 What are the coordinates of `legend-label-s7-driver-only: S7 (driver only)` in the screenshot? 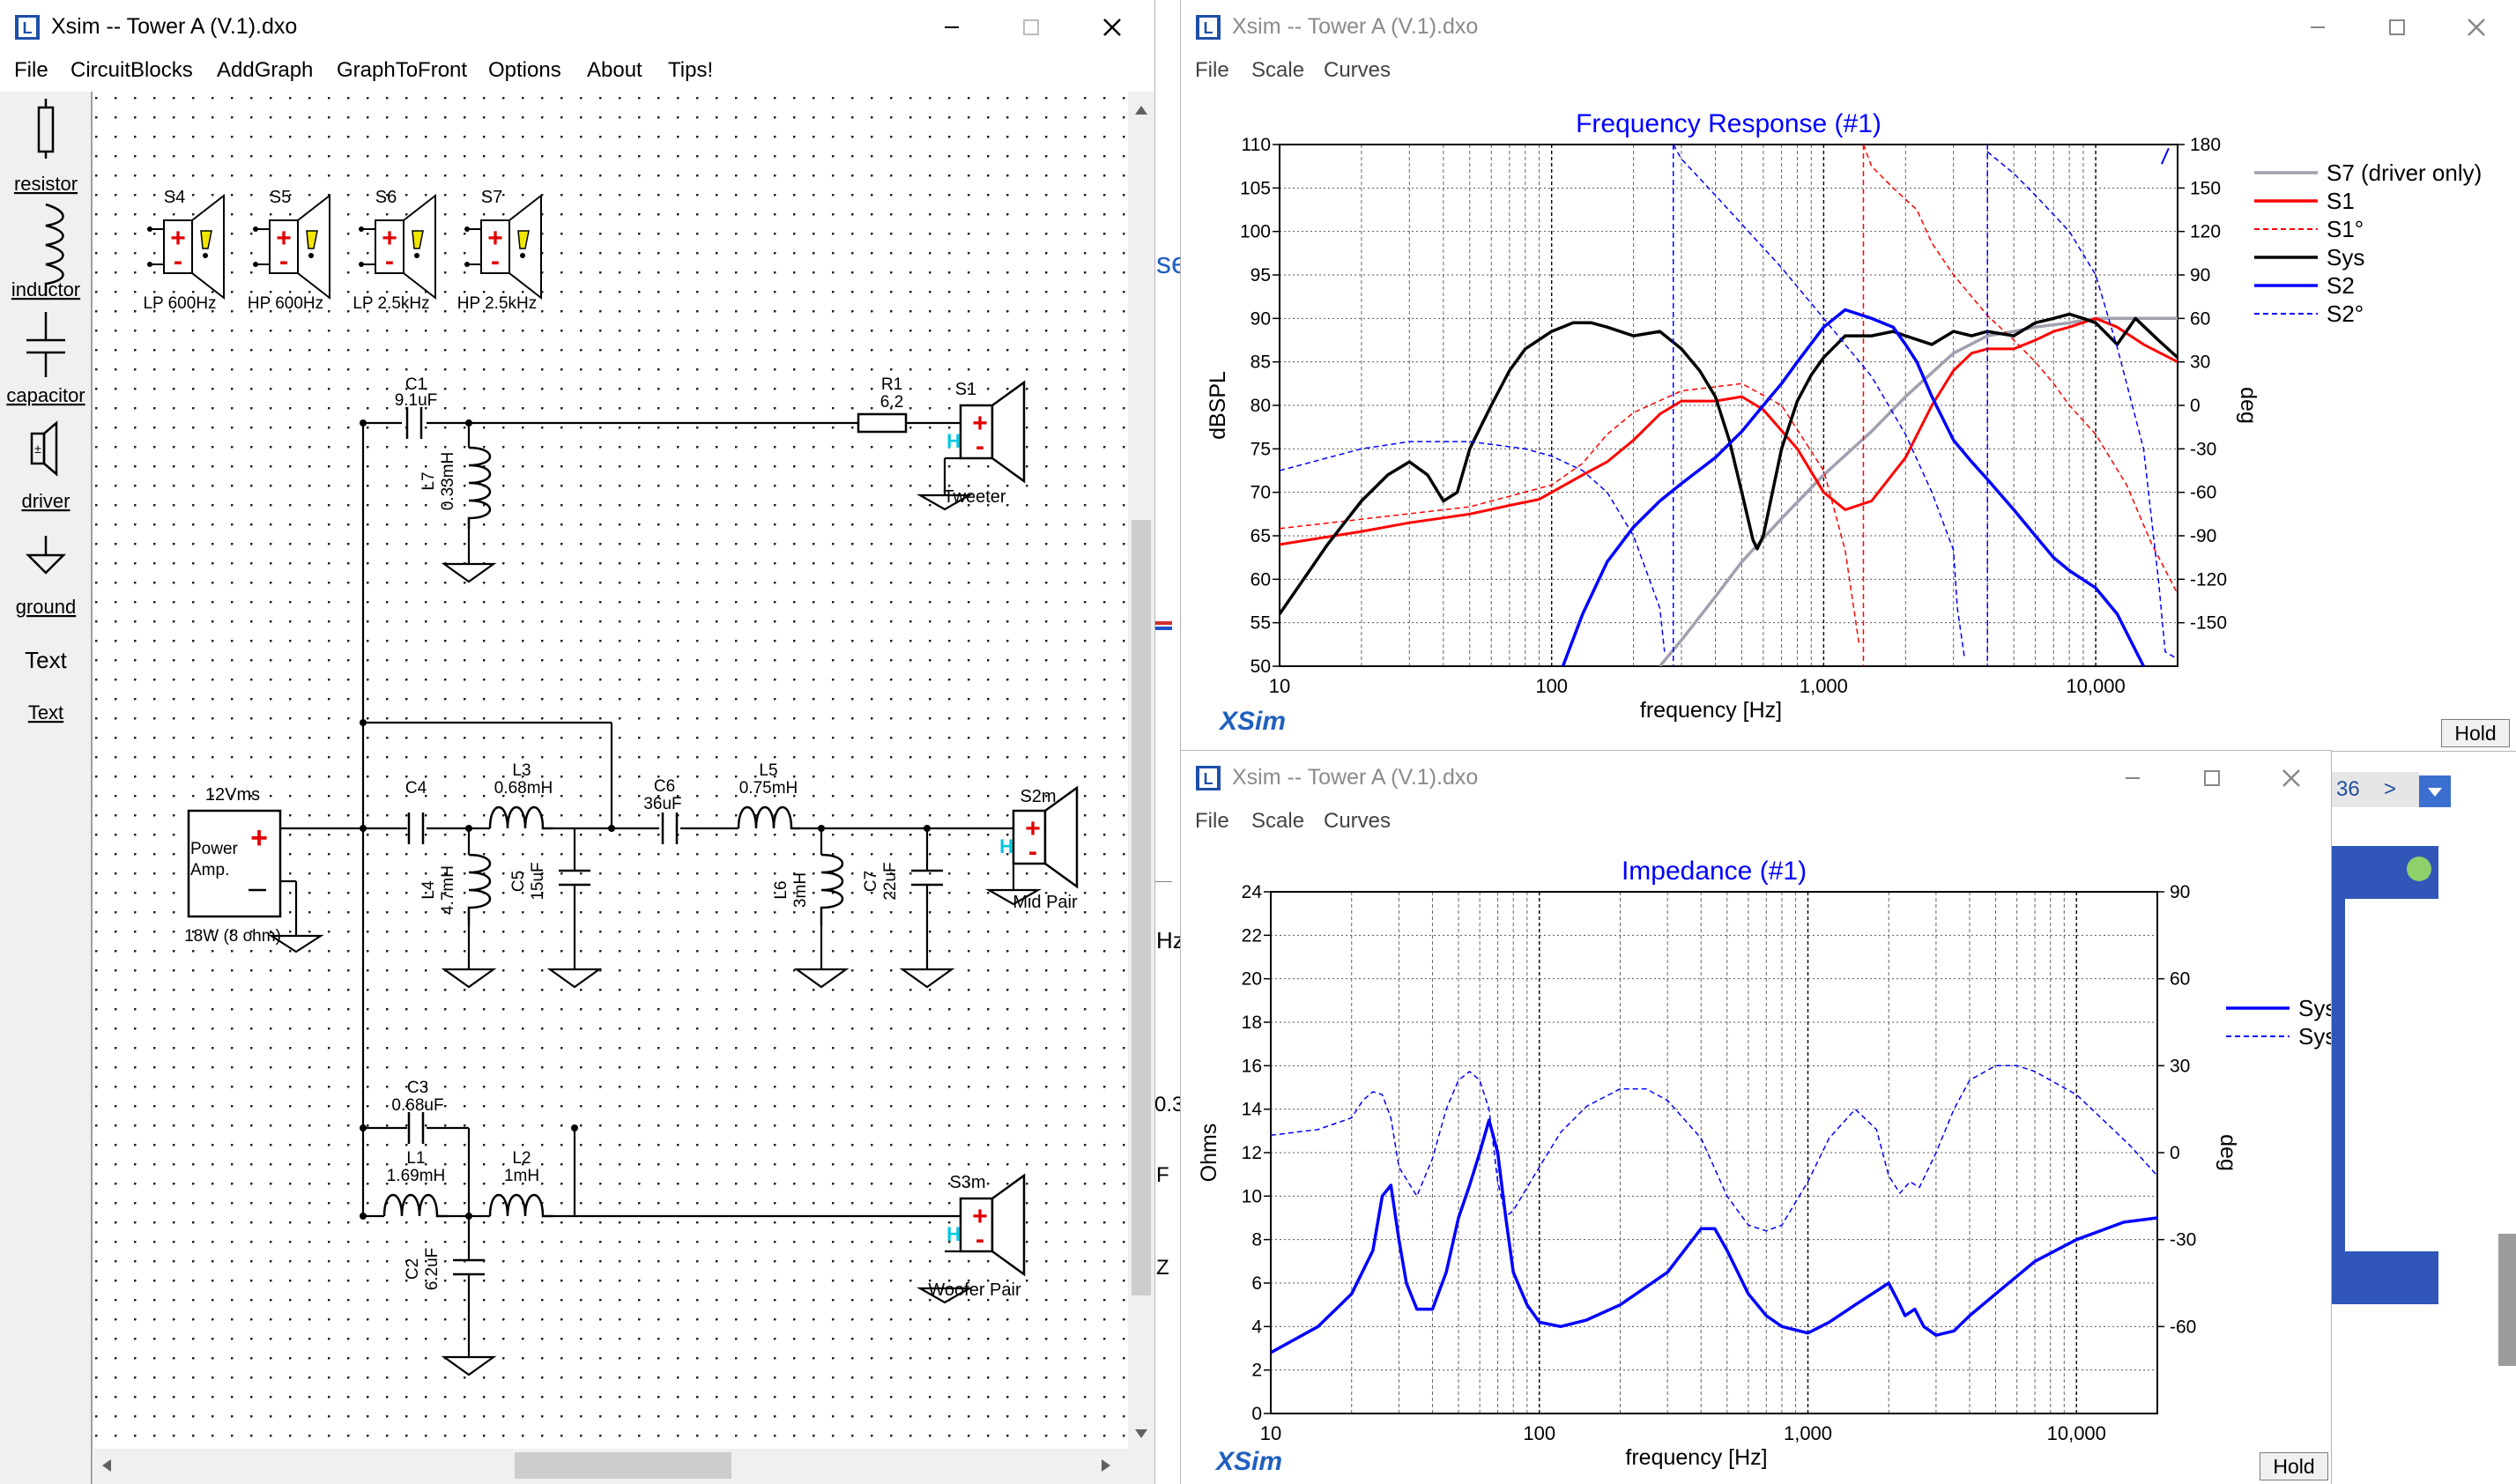 It's located at (2404, 173).